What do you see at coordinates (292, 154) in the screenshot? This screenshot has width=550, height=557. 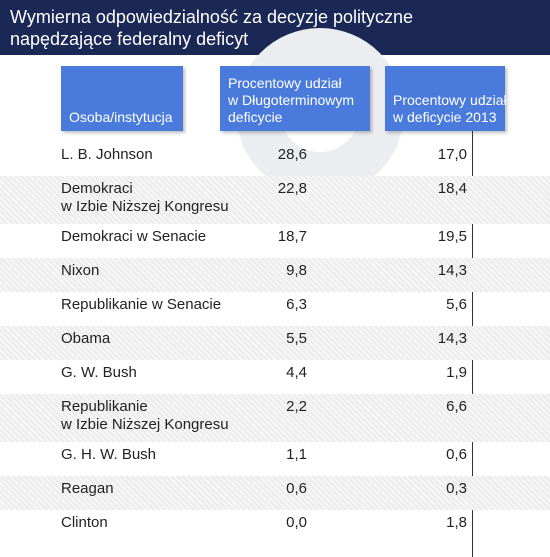 I see `long-term-deficit-value: 28,6` at bounding box center [292, 154].